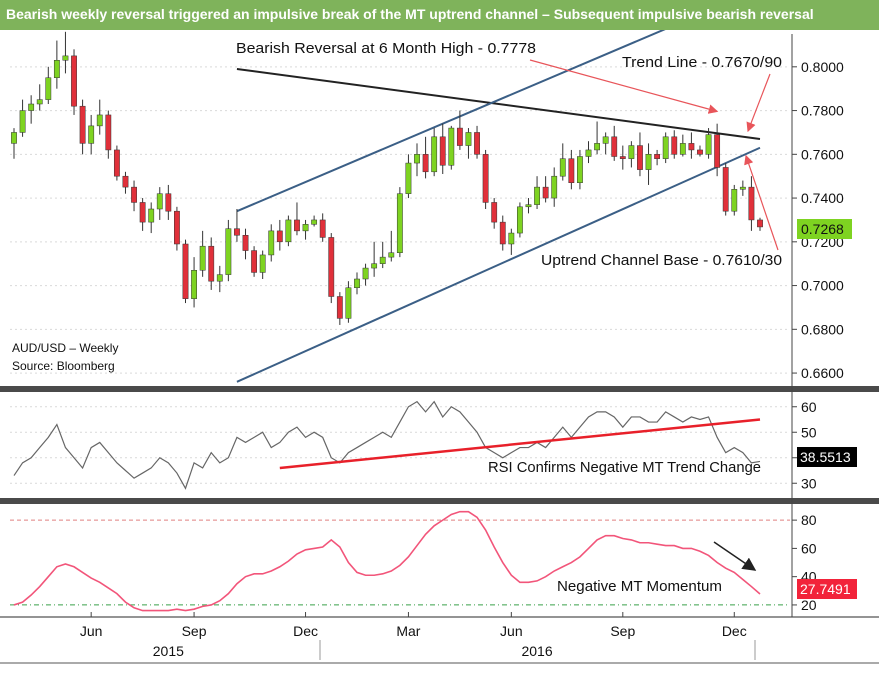 Image resolution: width=879 pixels, height=675 pixels. Describe the element at coordinates (65, 348) in the screenshot. I see `instrument-label: AUD/USD – Weekly` at that location.